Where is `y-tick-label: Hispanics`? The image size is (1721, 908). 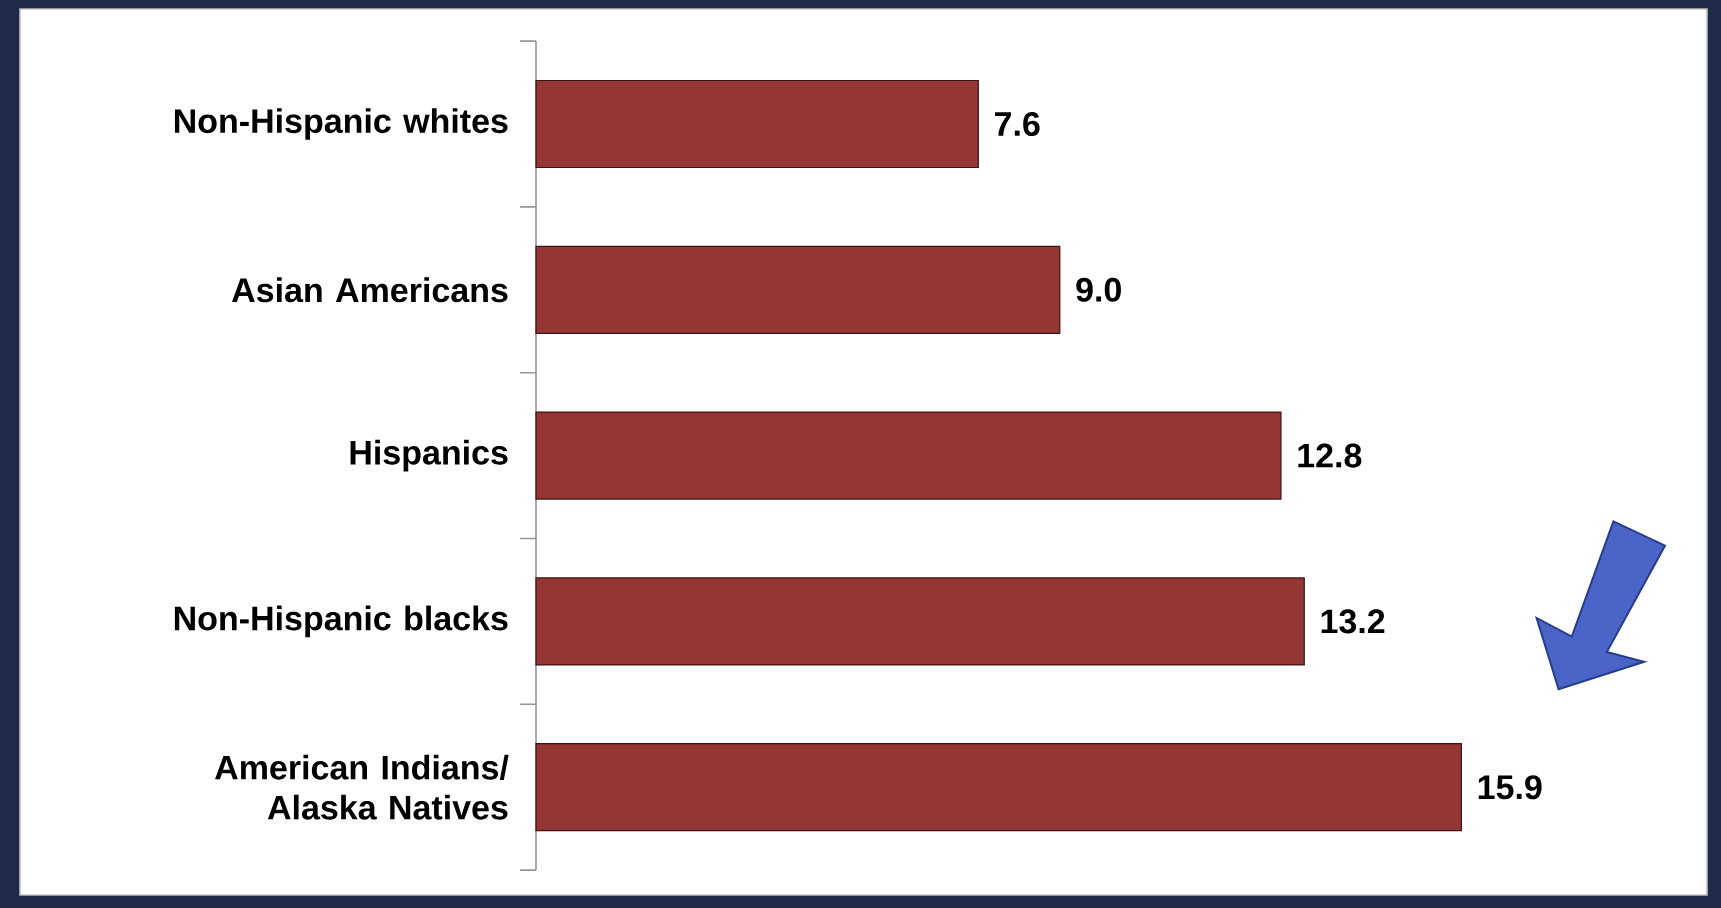
y-tick-label: Hispanics is located at coordinates (429, 455).